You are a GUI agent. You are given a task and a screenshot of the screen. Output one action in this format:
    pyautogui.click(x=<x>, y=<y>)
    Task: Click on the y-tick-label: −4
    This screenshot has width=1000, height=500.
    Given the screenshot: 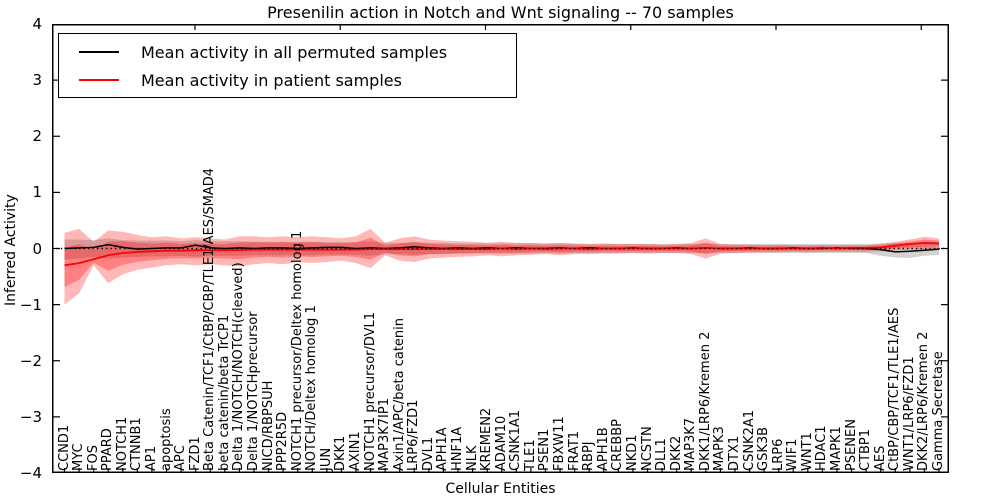 What is the action you would take?
    pyautogui.click(x=30, y=473)
    